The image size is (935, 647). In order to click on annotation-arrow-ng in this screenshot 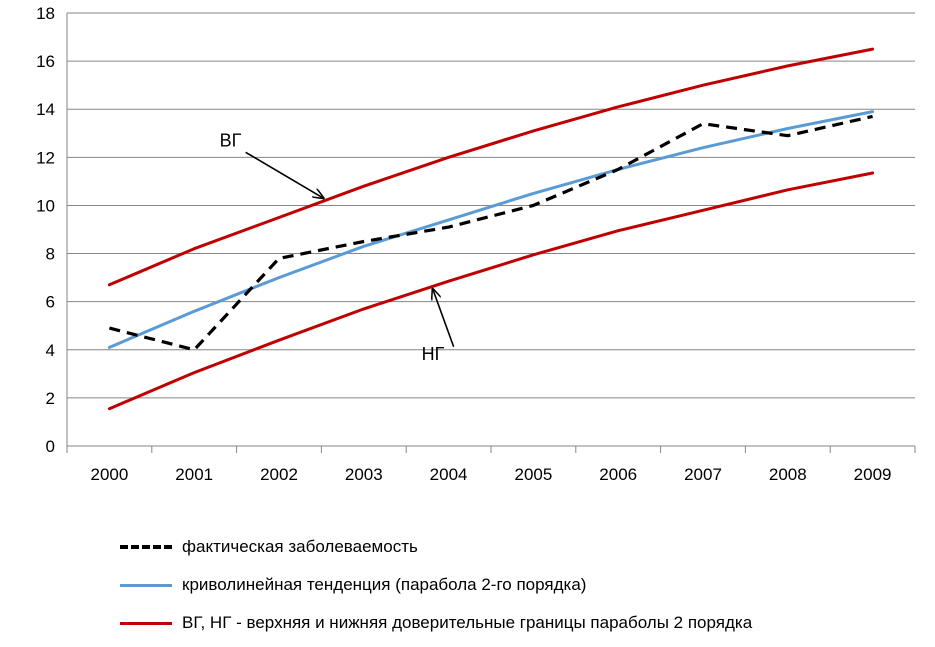, I will do `click(444, 318)`.